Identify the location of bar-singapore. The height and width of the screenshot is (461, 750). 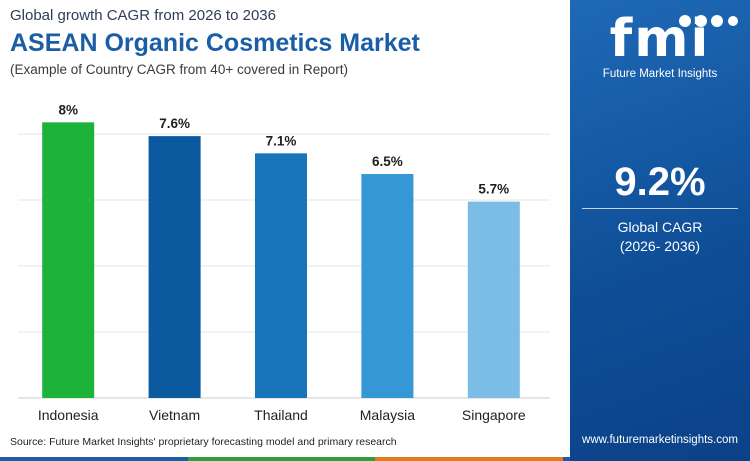
(493, 299).